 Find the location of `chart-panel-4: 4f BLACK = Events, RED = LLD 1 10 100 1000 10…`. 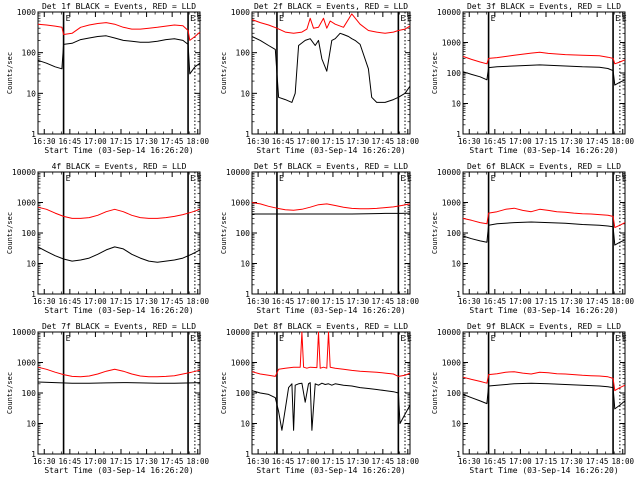

chart-panel-4: 4f BLACK = Events, RED = LLD 1 10 100 1000 10… is located at coordinates (108, 238).